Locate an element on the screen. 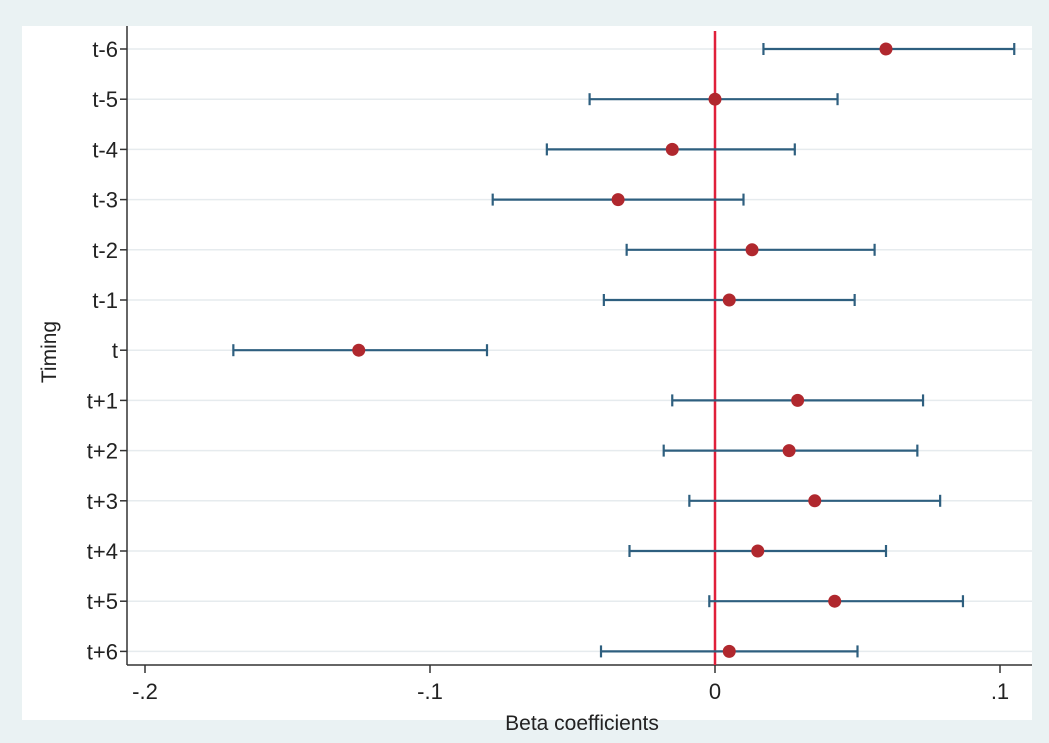 This screenshot has height=743, width=1049. x-tick-label: -.2 is located at coordinates (145, 691).